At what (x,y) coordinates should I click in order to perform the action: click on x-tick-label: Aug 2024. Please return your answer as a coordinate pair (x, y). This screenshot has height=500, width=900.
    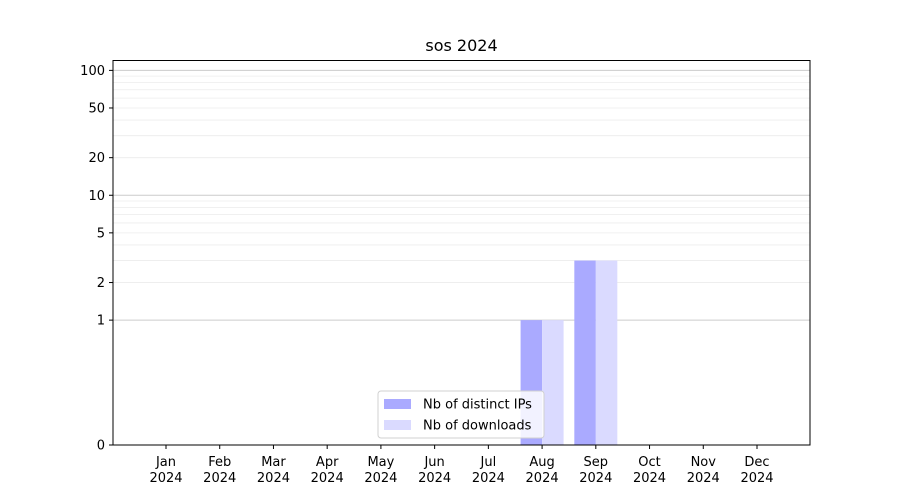
    Looking at the image, I should click on (542, 470).